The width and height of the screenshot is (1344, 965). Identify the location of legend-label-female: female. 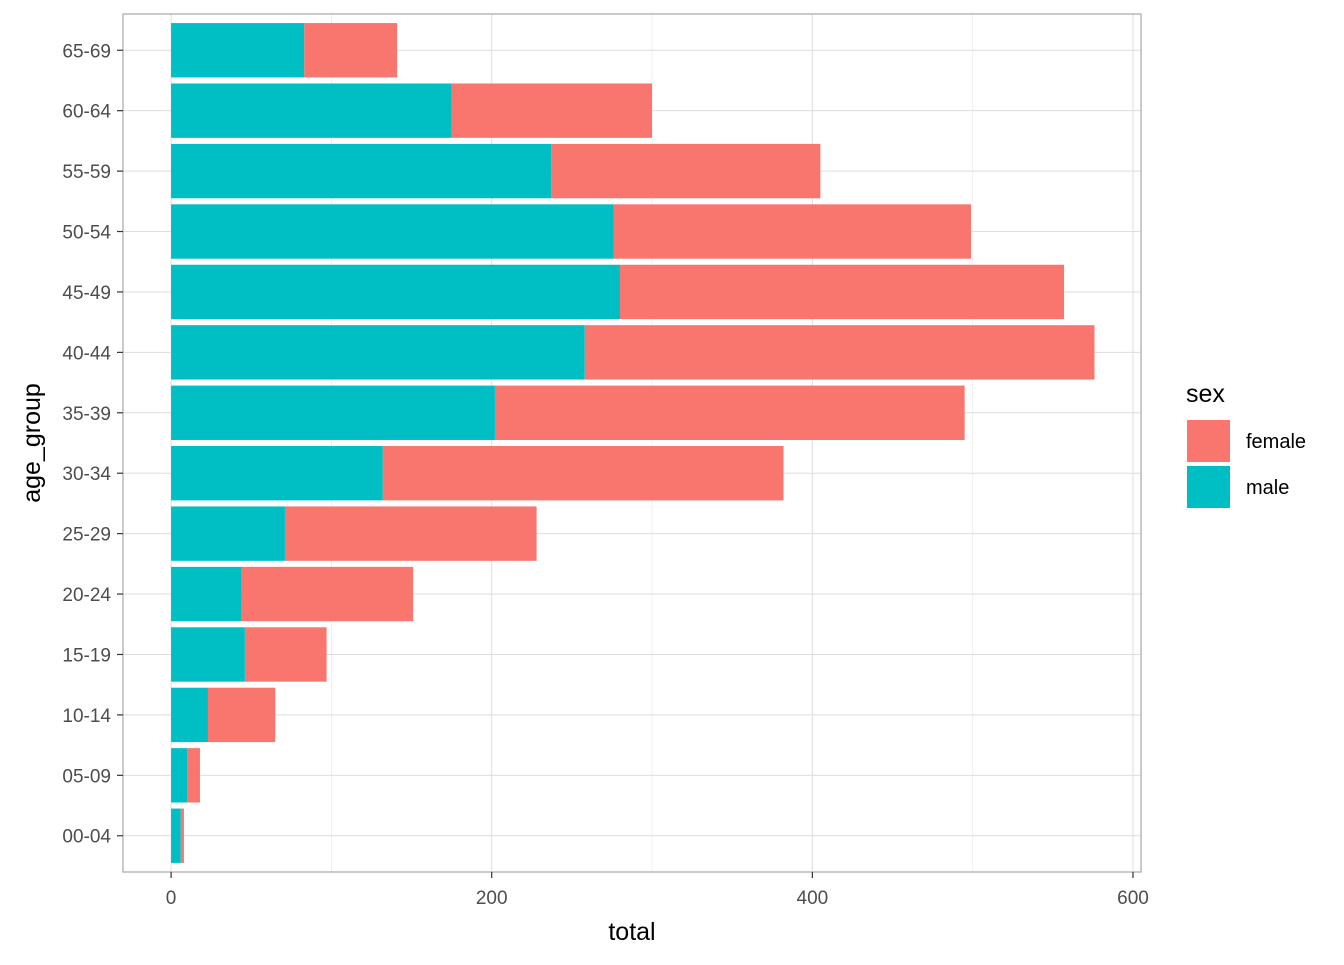
(1276, 442).